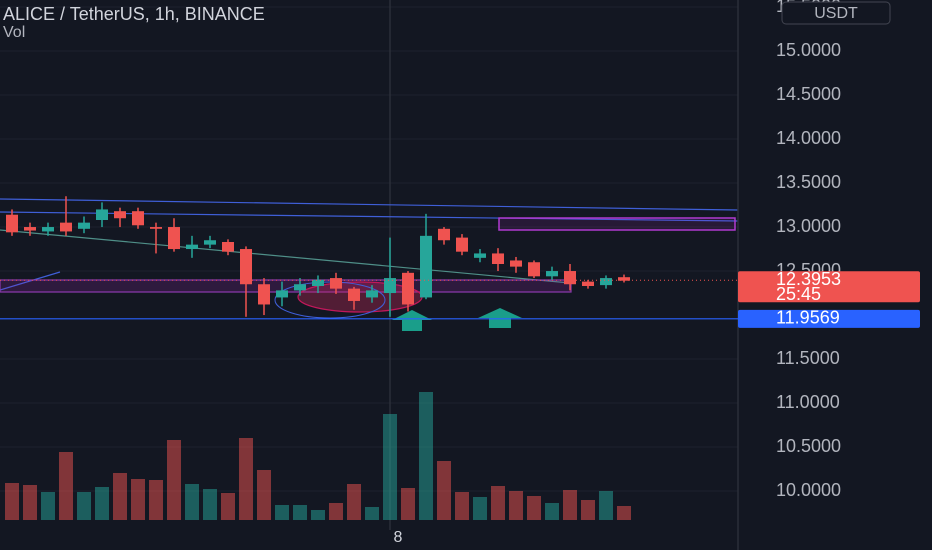 The image size is (932, 550). I want to click on countdown-label: 25:45, so click(798, 294).